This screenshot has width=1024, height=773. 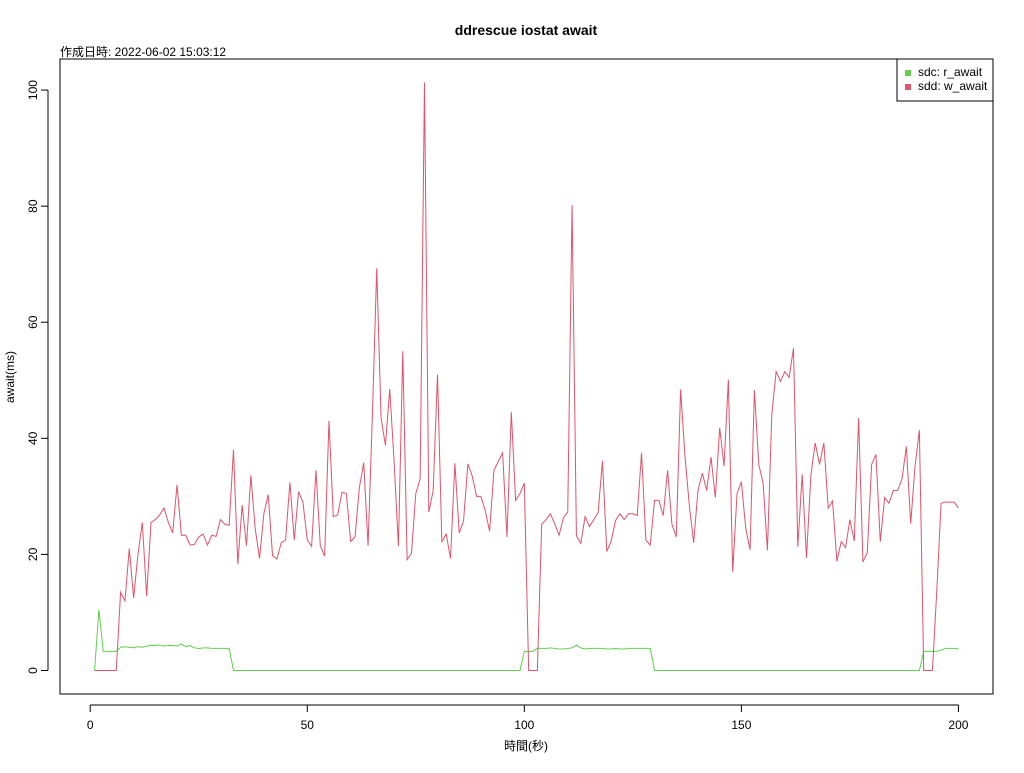 I want to click on x-tick-label: 200, so click(x=958, y=725).